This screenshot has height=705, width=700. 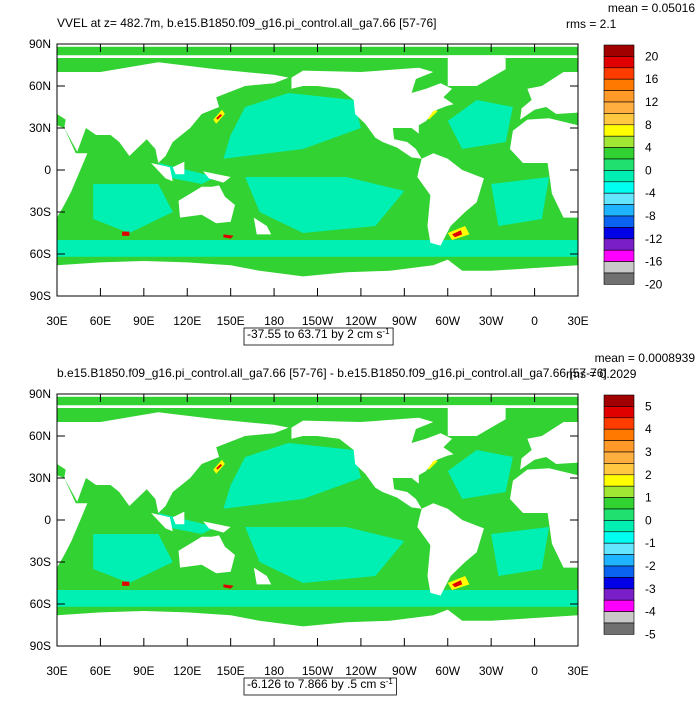 What do you see at coordinates (40, 86) in the screenshot?
I see `y-tick-label: 60N` at bounding box center [40, 86].